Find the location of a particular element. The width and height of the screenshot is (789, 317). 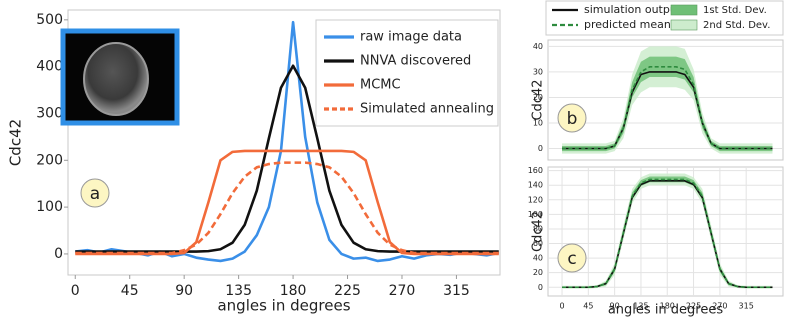

inset-image is located at coordinates (120, 77).